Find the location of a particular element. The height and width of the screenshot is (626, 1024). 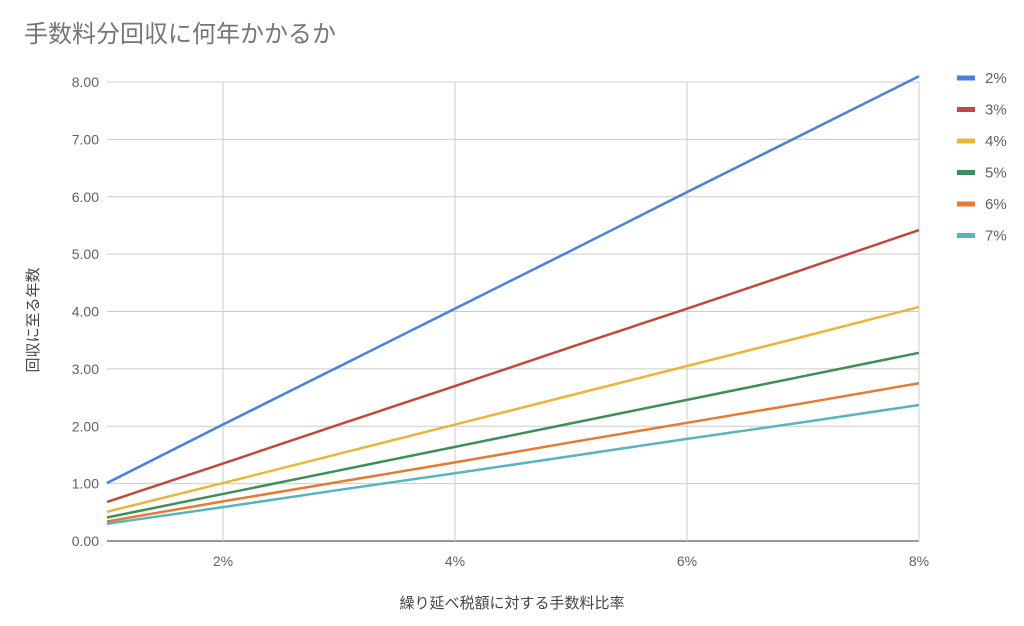

legend-label: 6% is located at coordinates (996, 204).